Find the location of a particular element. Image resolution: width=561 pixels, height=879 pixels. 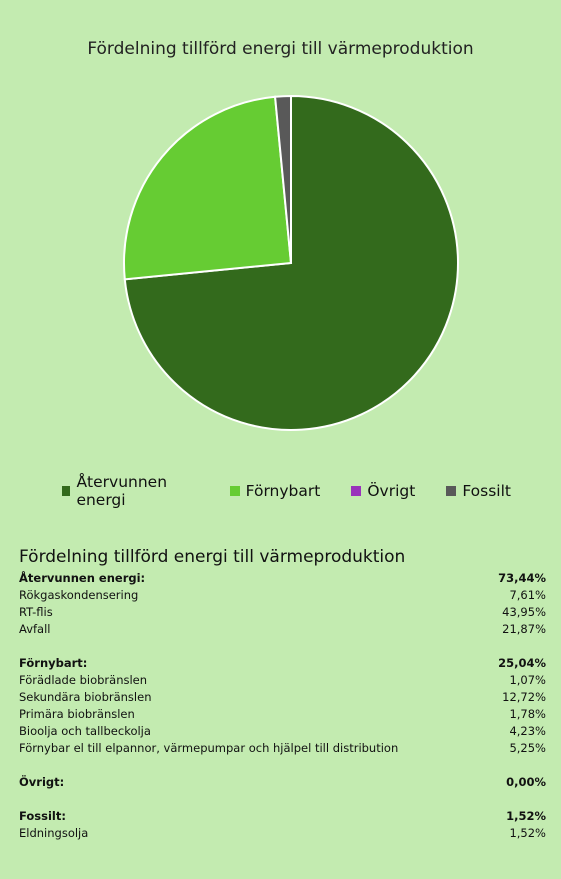

legend-label: Förnybart is located at coordinates (283, 491).